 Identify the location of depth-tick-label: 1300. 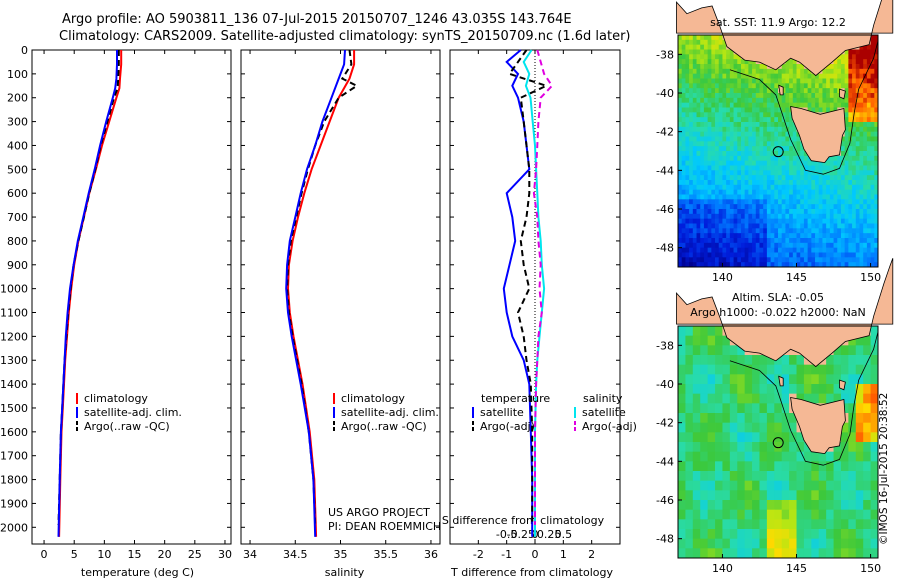
(14, 360).